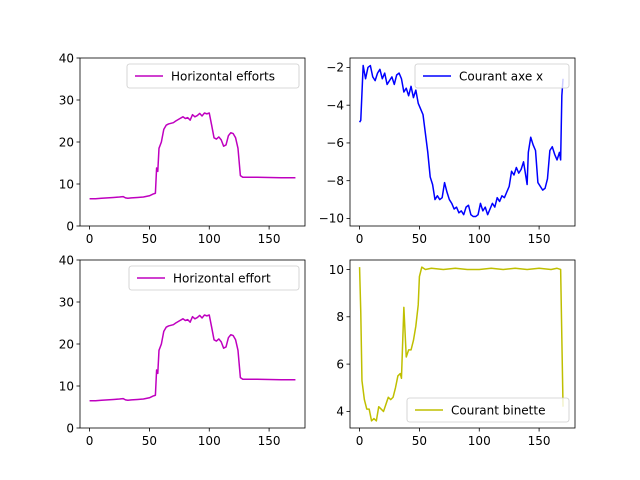  What do you see at coordinates (335, 181) in the screenshot?
I see `y-tick-label: −8` at bounding box center [335, 181].